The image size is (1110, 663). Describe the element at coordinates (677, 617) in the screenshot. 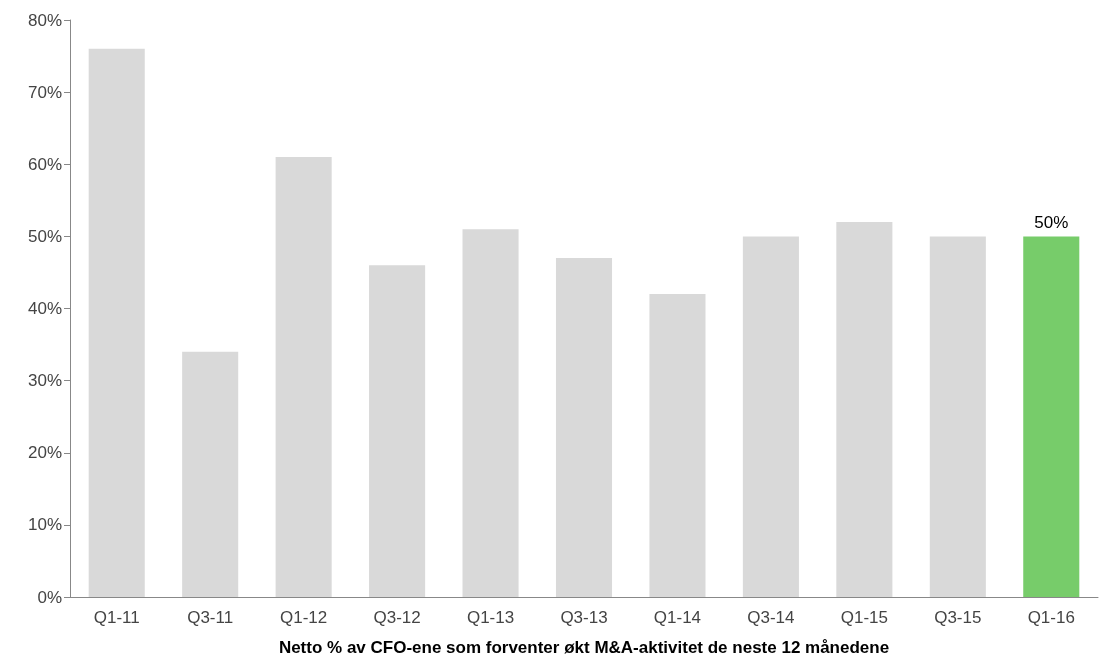

I see `x-tick-label: Q1-14` at that location.